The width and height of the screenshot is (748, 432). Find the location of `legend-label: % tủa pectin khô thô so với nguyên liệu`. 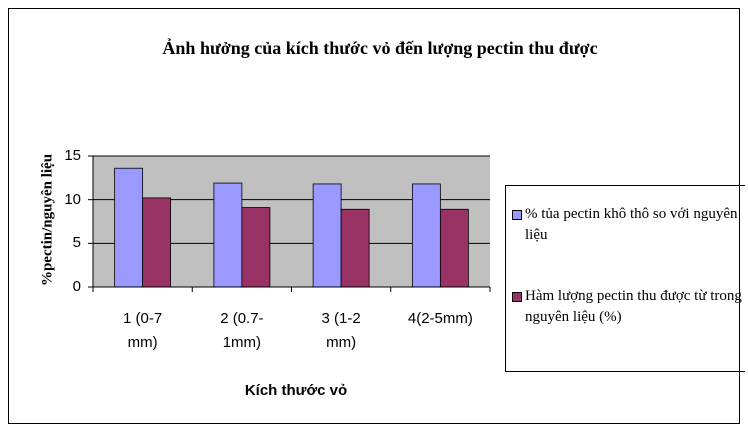

legend-label: % tủa pectin khô thô so với nguyên liệu is located at coordinates (631, 224).